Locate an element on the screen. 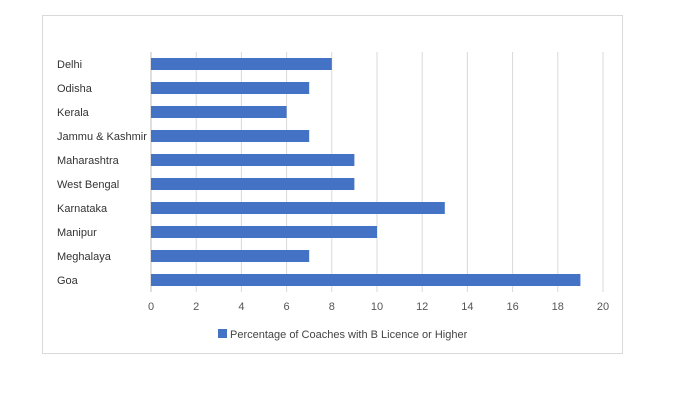  x-tick-label-9: 18 is located at coordinates (558, 307).